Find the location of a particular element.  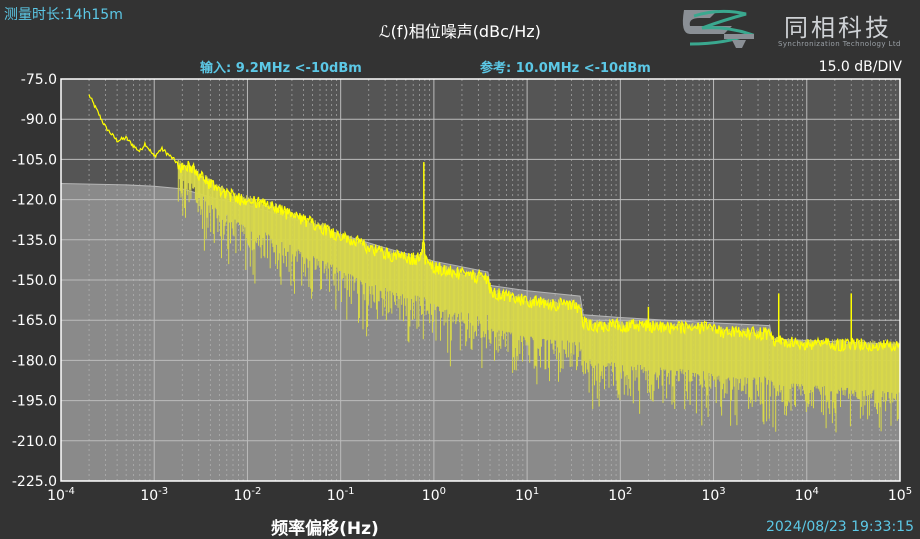

scale-per-division: 15.0 dB/DIV is located at coordinates (860, 67).